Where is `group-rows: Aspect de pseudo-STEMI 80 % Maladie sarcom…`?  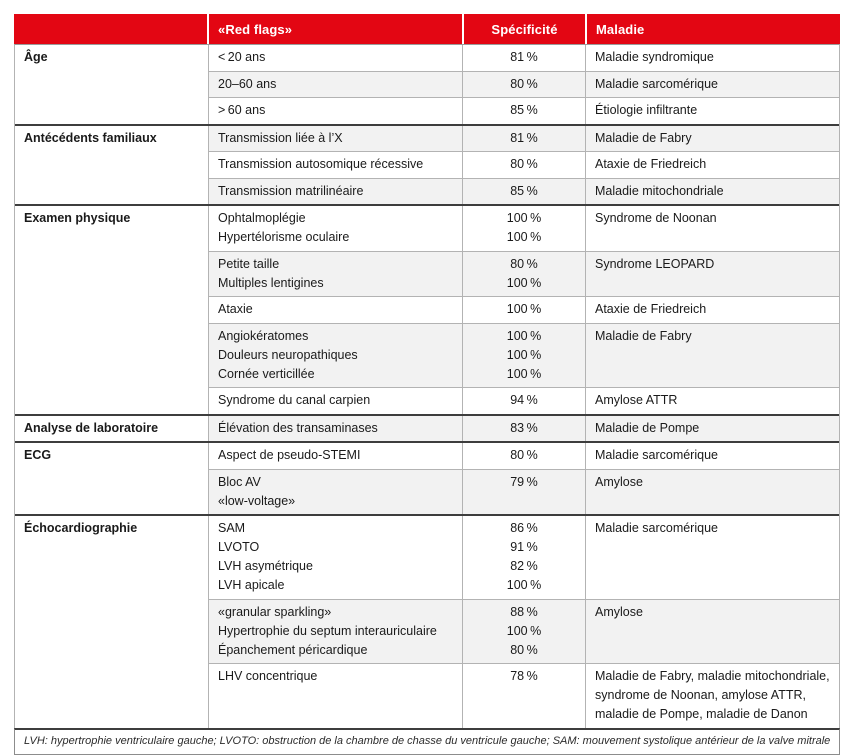 group-rows: Aspect de pseudo-STEMI 80 % Maladie sarcom… is located at coordinates (523, 478).